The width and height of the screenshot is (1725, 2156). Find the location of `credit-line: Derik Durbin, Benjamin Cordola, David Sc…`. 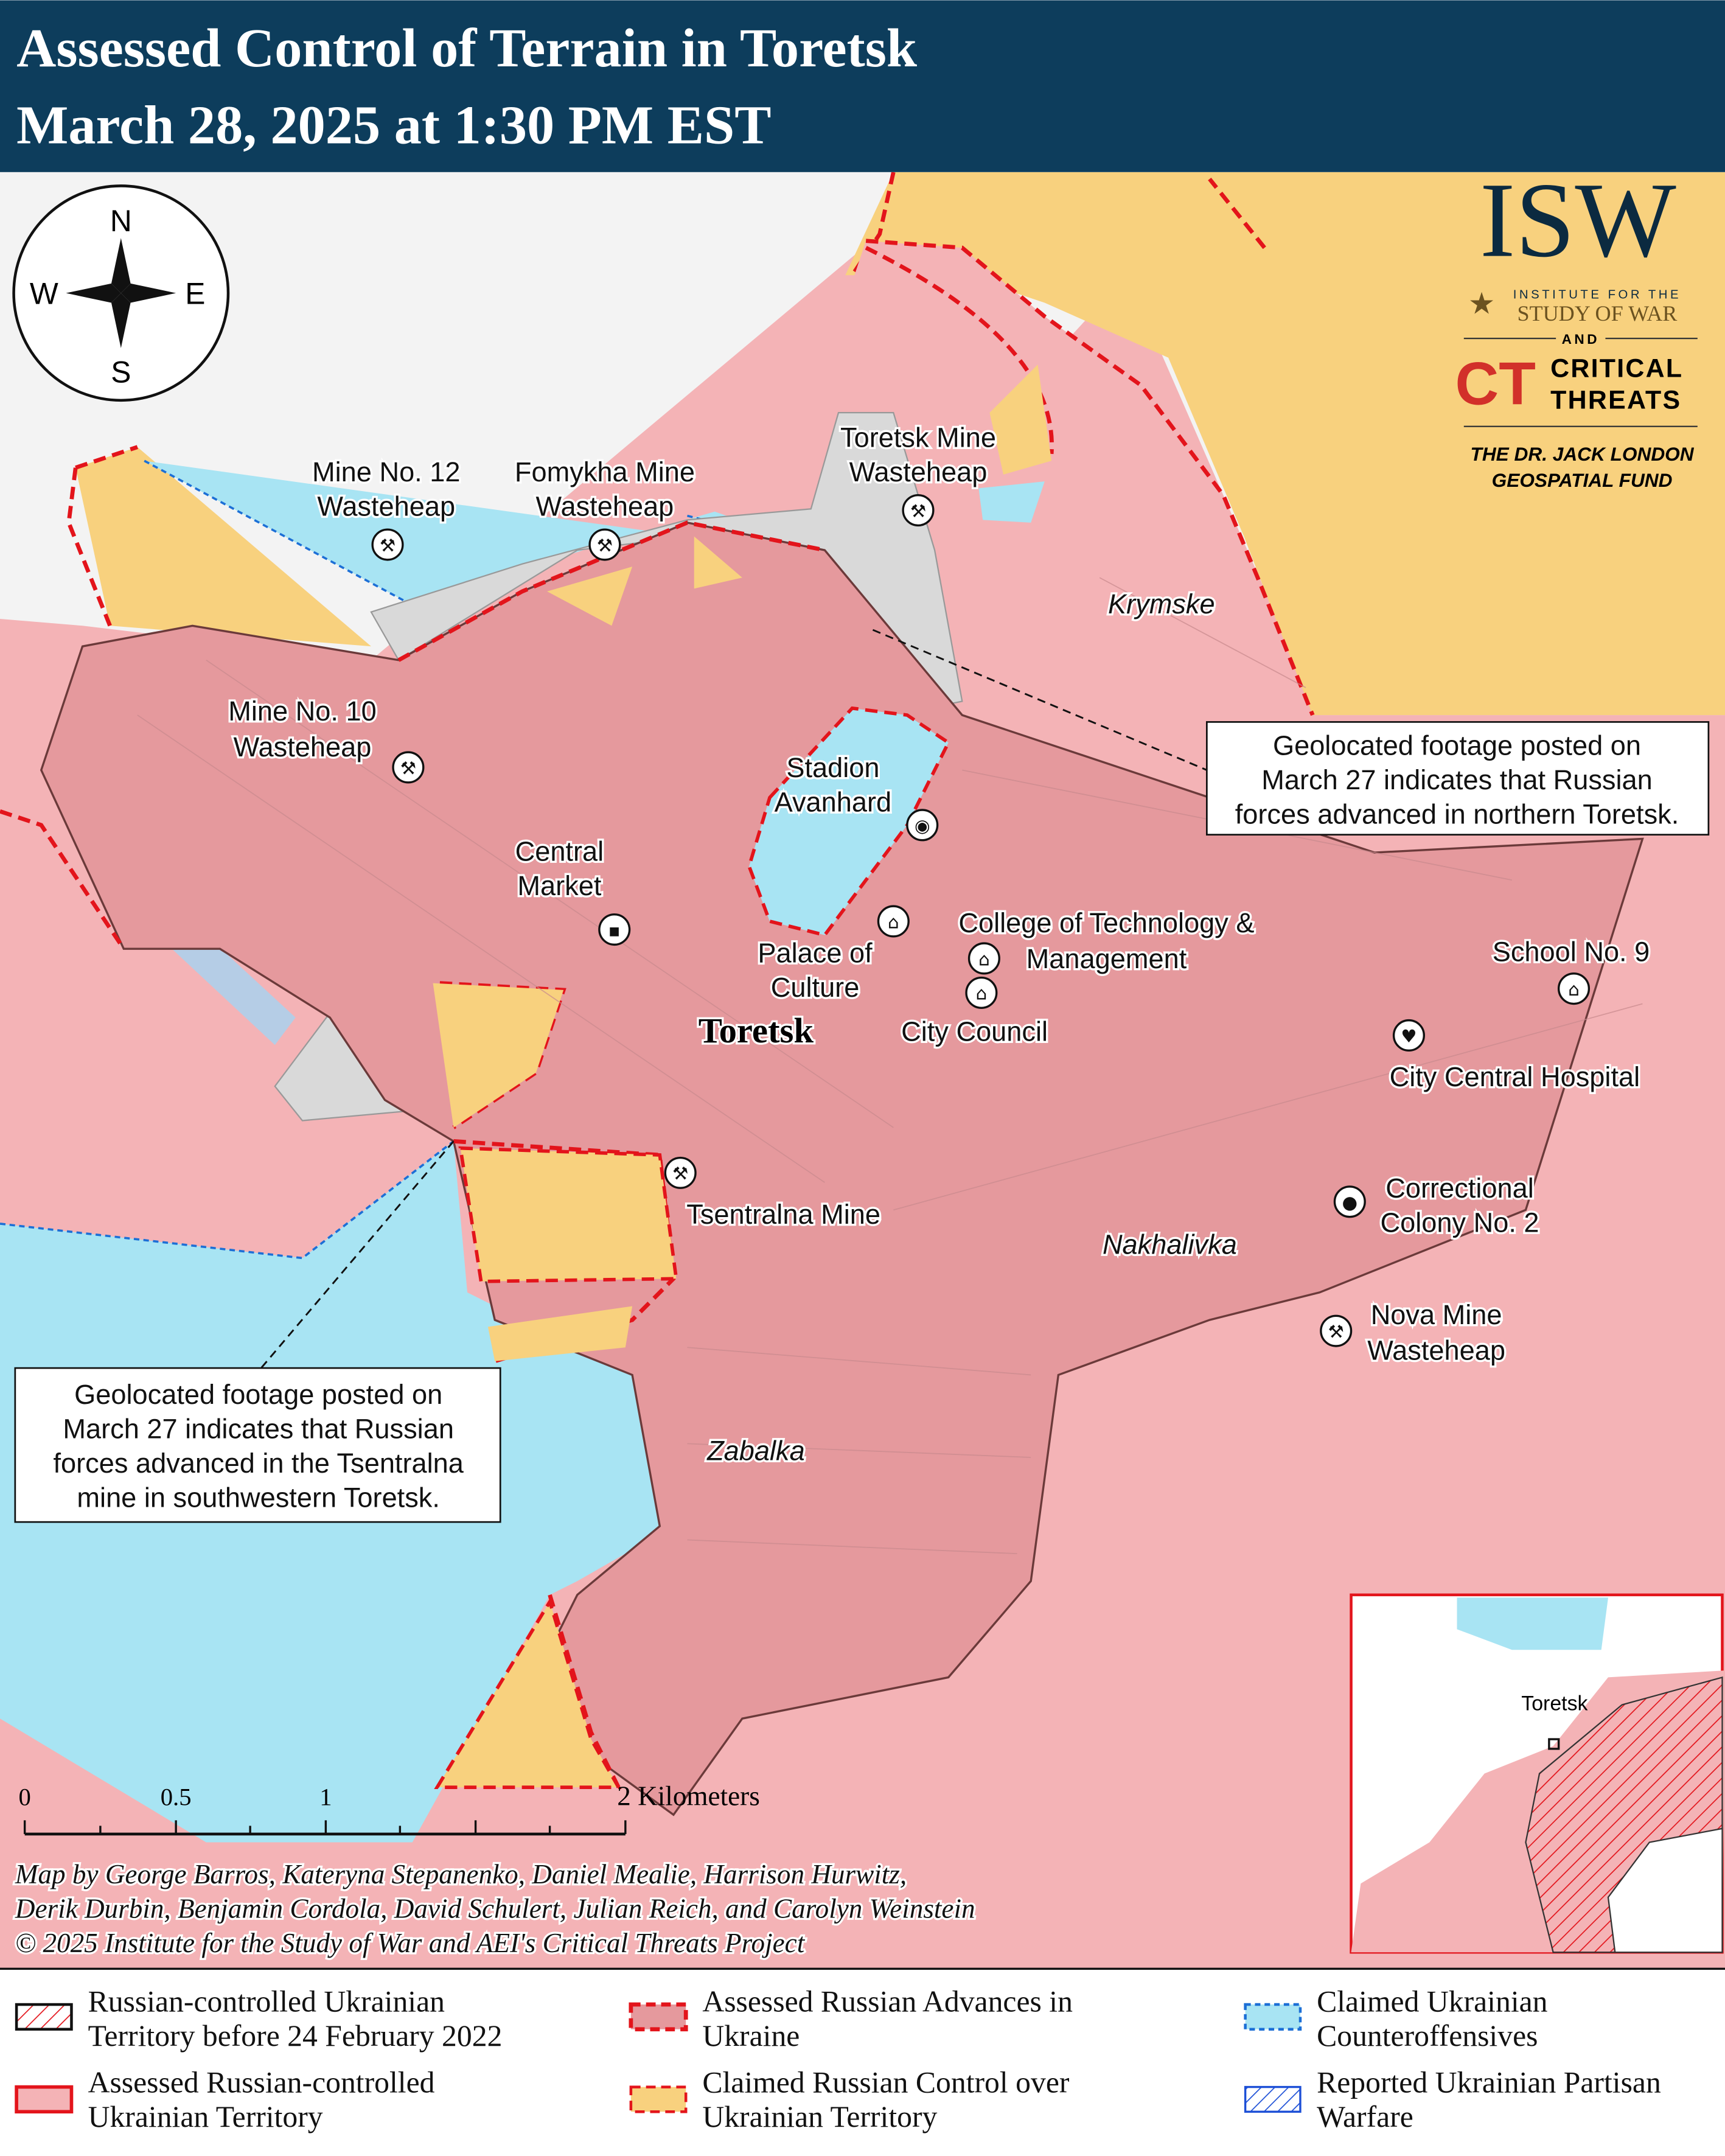

credit-line: Derik Durbin, Benjamin Cordola, David Sc… is located at coordinates (495, 1909).